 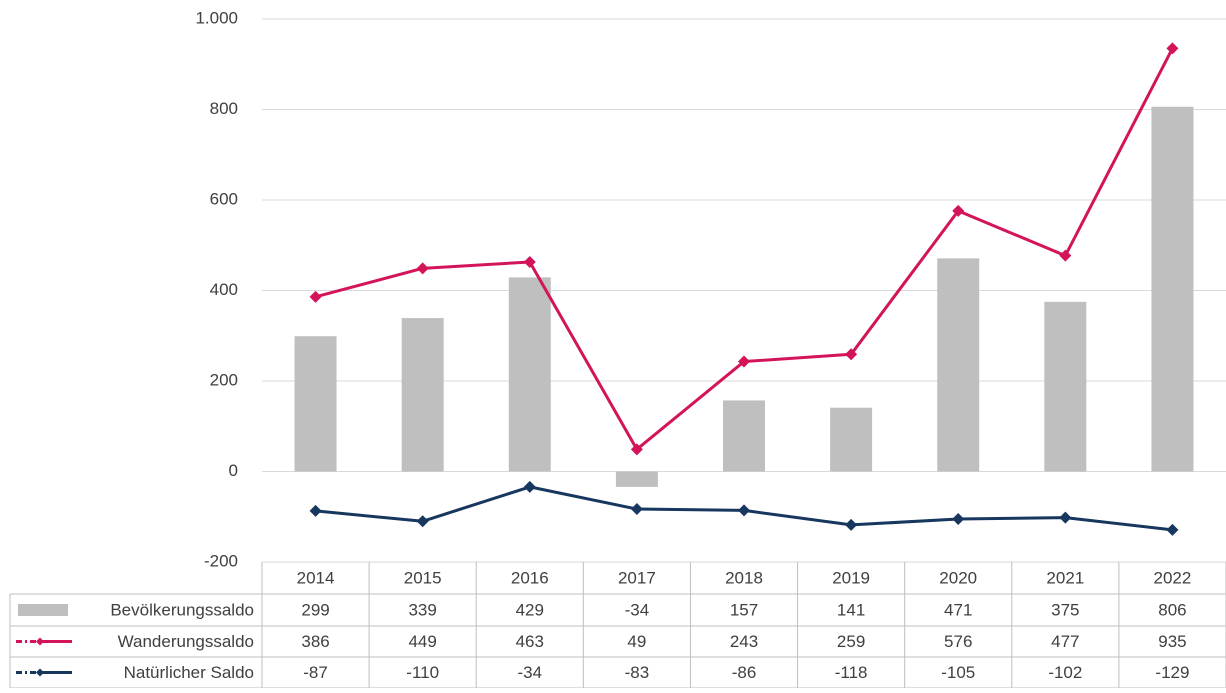 I want to click on table-value: -118, so click(x=851, y=672).